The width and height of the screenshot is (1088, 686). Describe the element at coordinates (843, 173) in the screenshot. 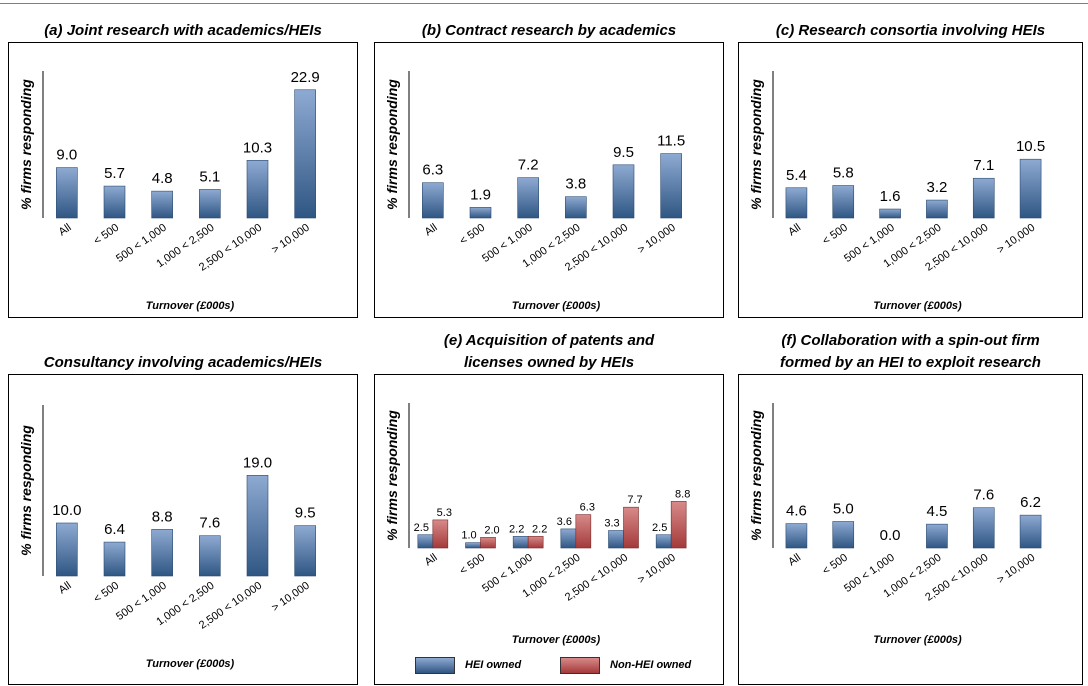

I see `data-label: 5.8` at that location.